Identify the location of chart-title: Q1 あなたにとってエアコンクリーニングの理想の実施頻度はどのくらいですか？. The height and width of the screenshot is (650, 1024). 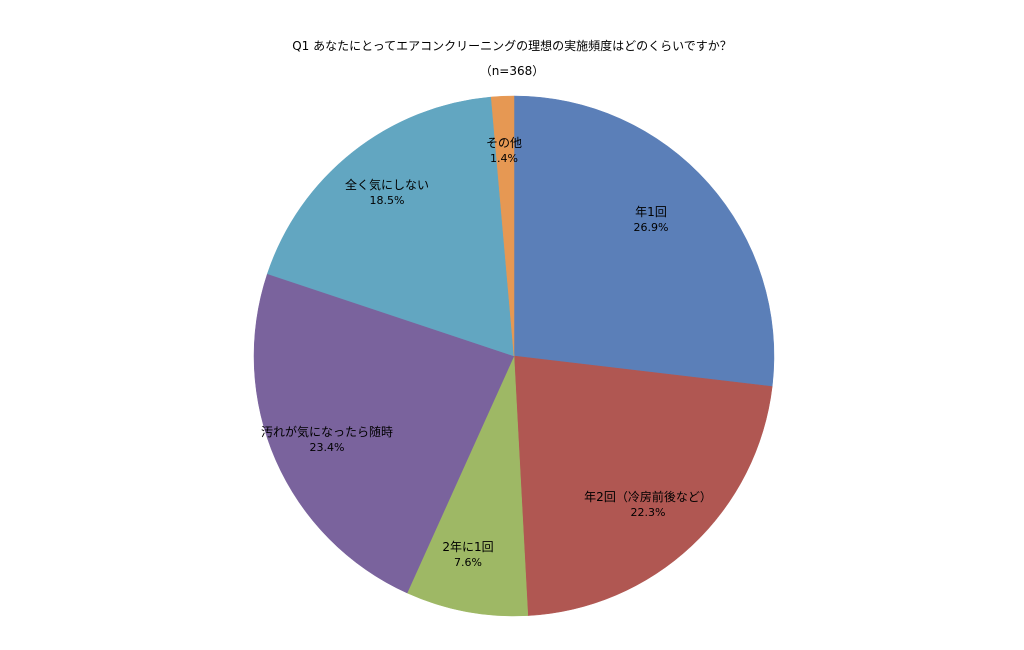
(512, 46).